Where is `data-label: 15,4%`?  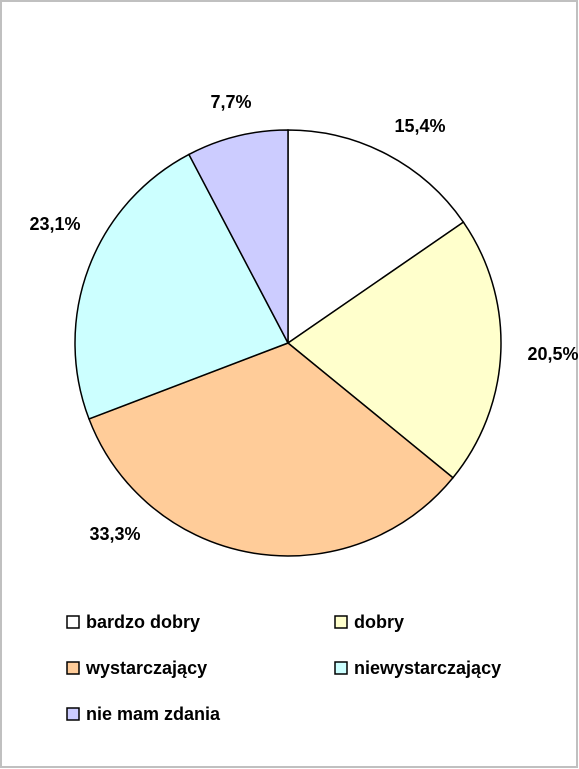
data-label: 15,4% is located at coordinates (419, 126).